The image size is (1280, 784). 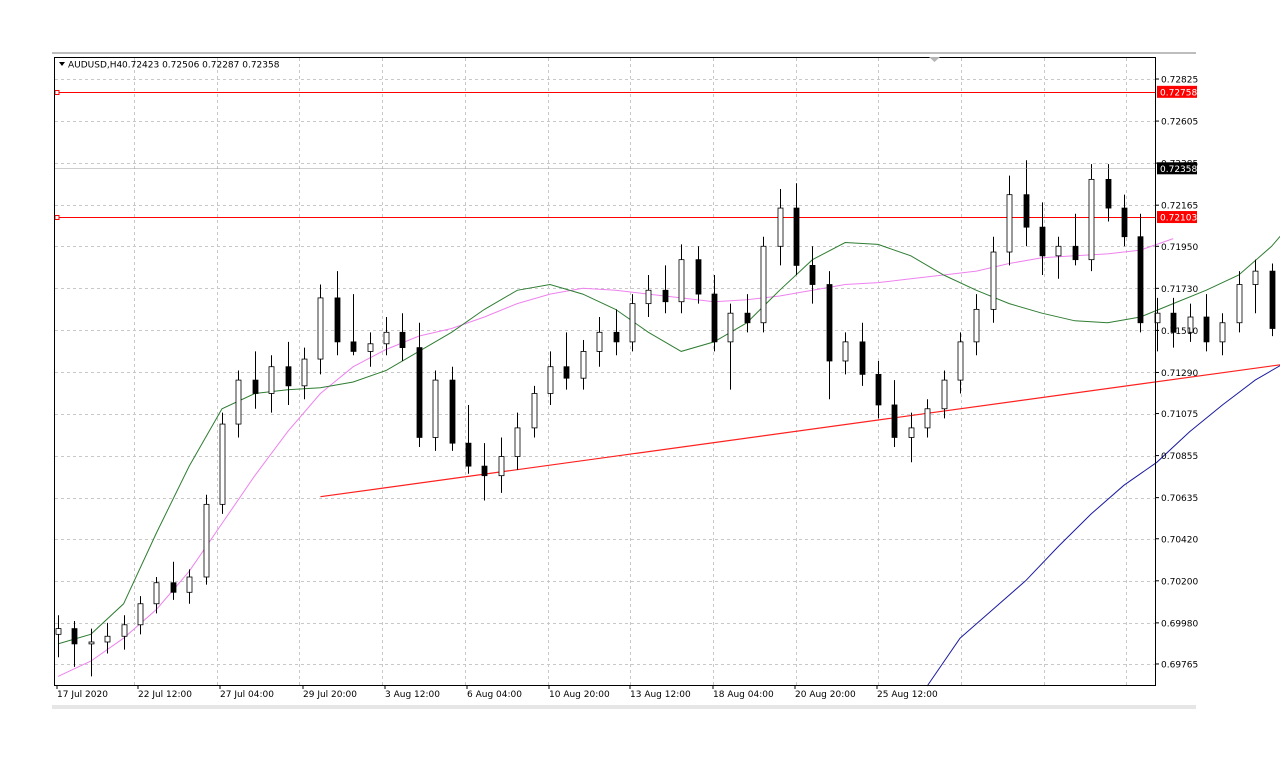 What do you see at coordinates (247, 695) in the screenshot?
I see `time-tick-label: 27 Jul 04:00` at bounding box center [247, 695].